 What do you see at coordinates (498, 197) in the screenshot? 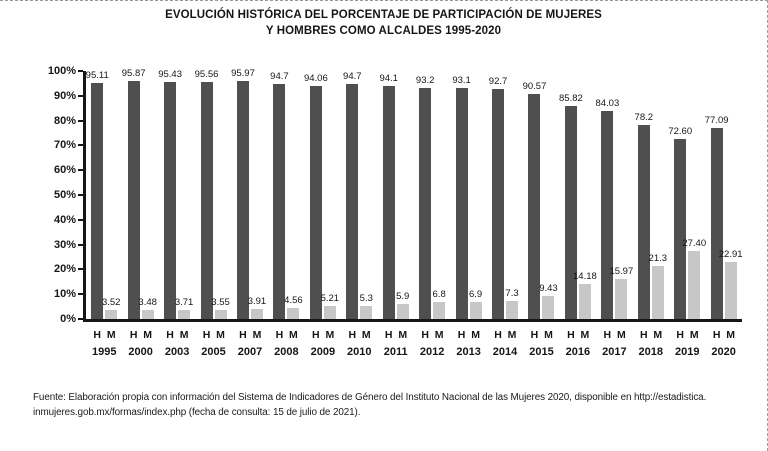
I see `bar-hombres: 92.7` at bounding box center [498, 197].